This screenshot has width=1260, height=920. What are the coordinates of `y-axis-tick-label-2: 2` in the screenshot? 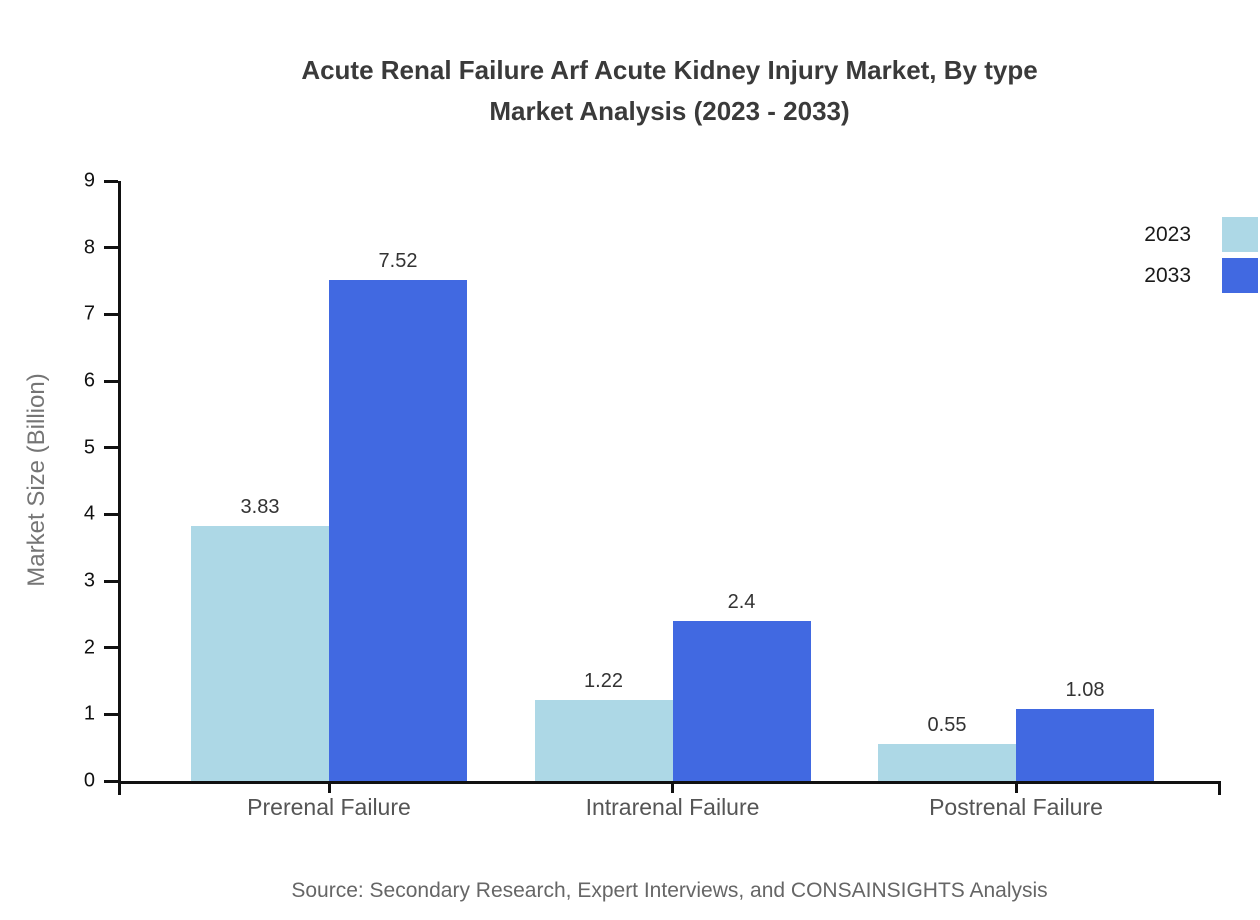 It's located at (89, 647).